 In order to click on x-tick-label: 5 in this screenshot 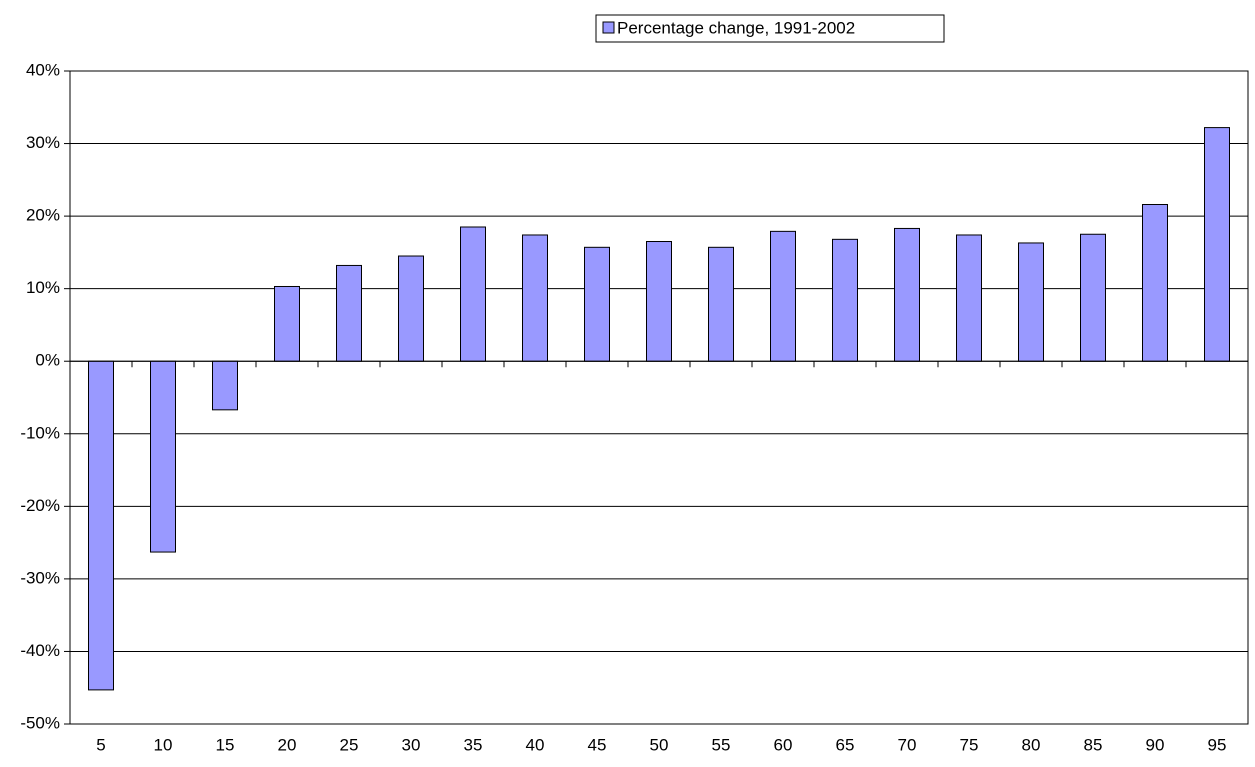, I will do `click(100, 744)`.